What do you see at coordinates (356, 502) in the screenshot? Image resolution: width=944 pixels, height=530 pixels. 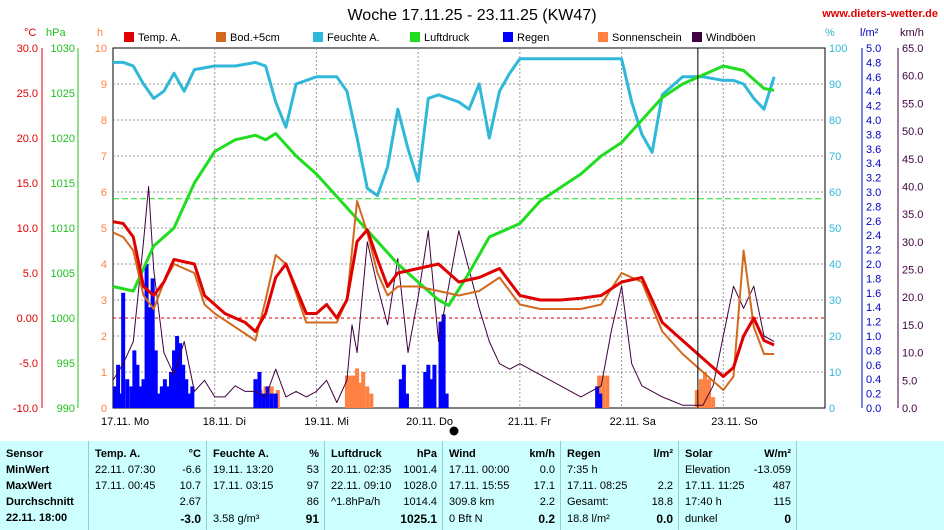 I see `press-trend: ^1.8hPa/h` at bounding box center [356, 502].